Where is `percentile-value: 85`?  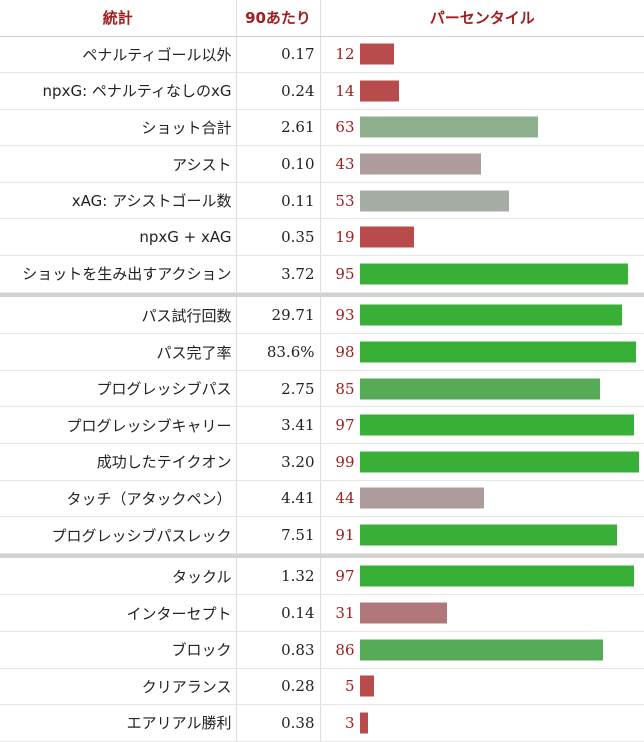
percentile-value: 85 is located at coordinates (345, 388).